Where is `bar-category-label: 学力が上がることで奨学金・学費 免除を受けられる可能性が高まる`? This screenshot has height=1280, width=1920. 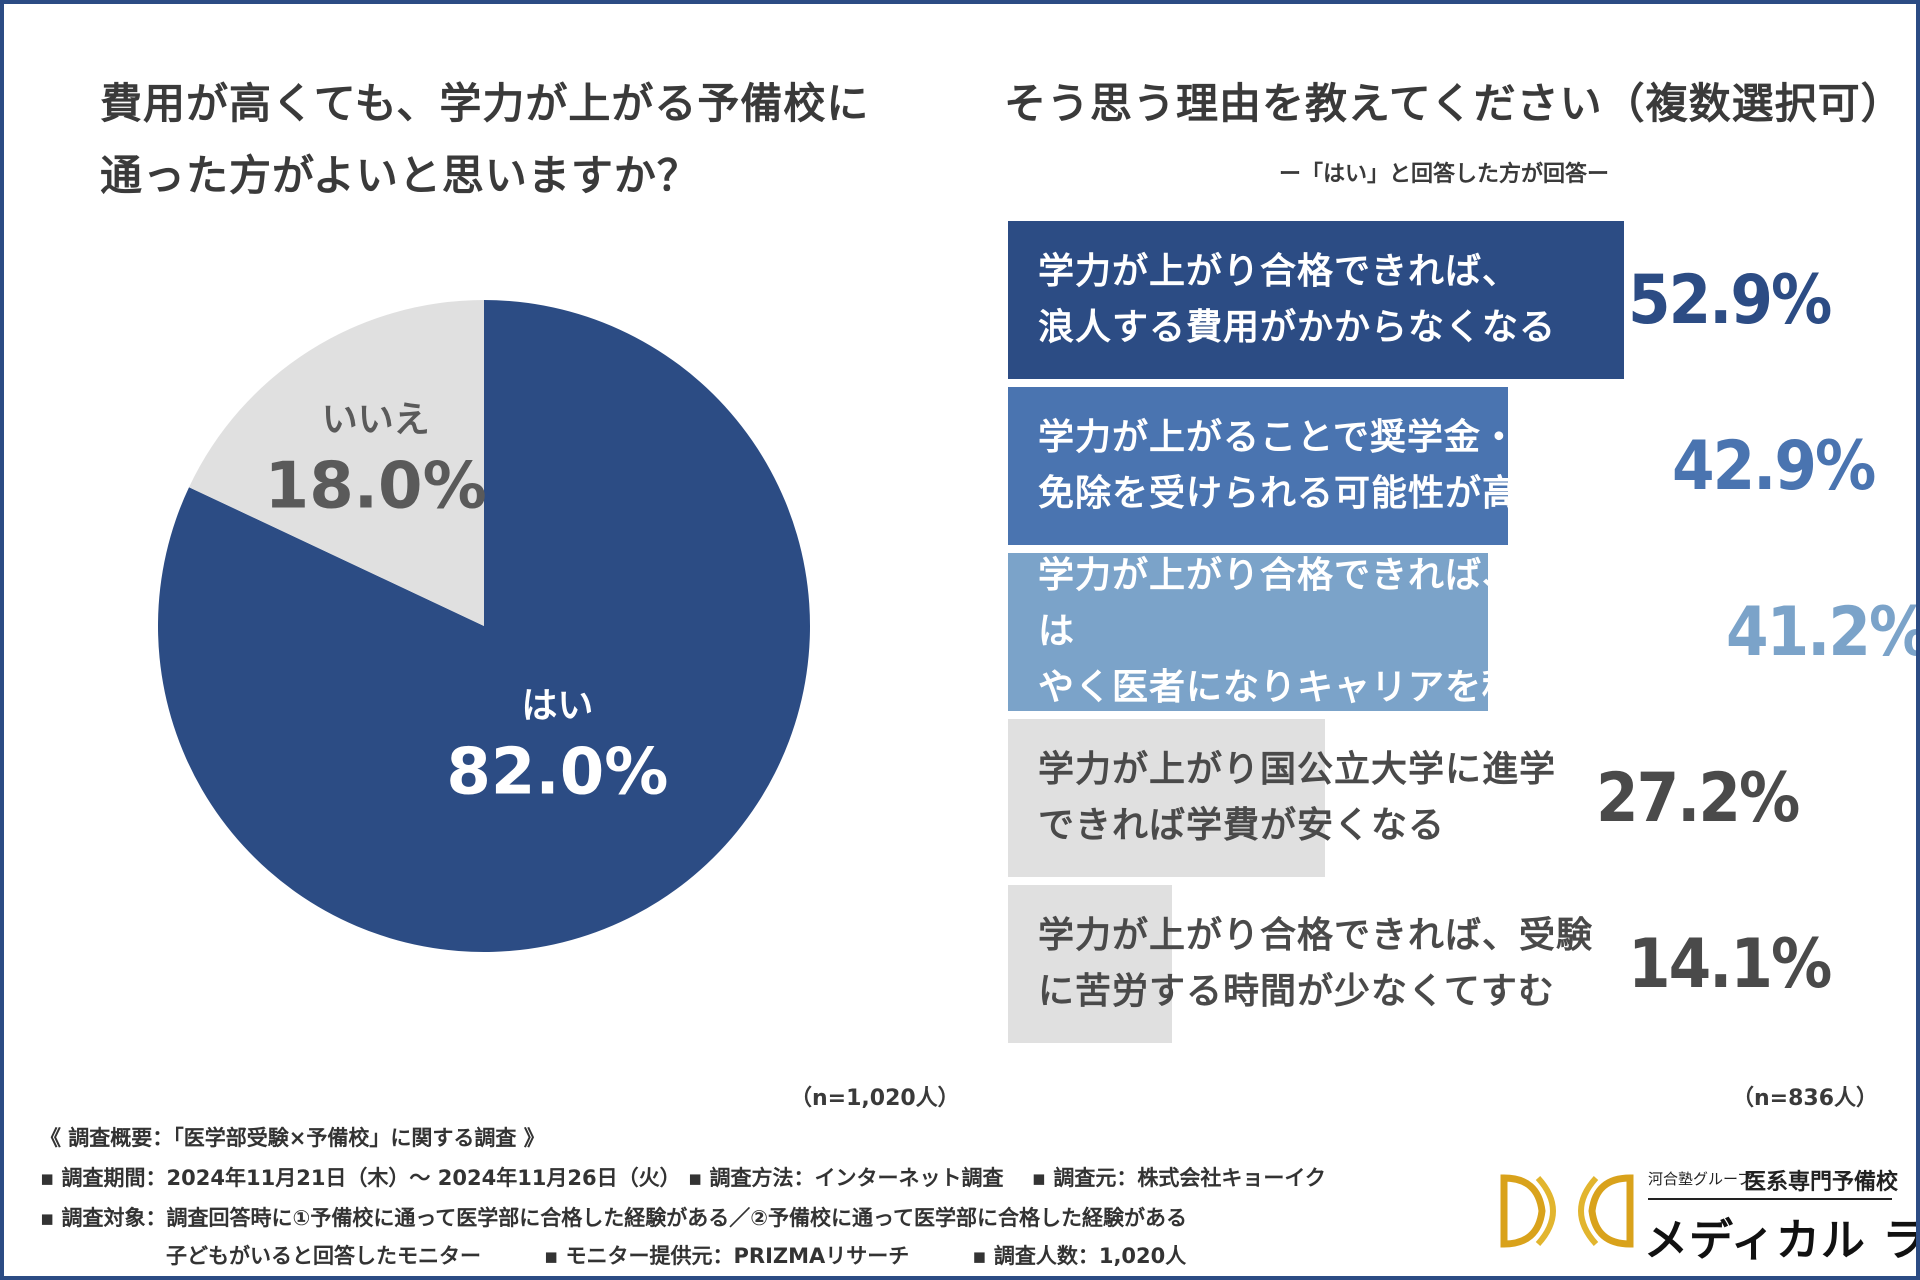 bar-category-label: 学力が上がることで奨学金・学費 免除を受けられる可能性が高まる is located at coordinates (1348, 466).